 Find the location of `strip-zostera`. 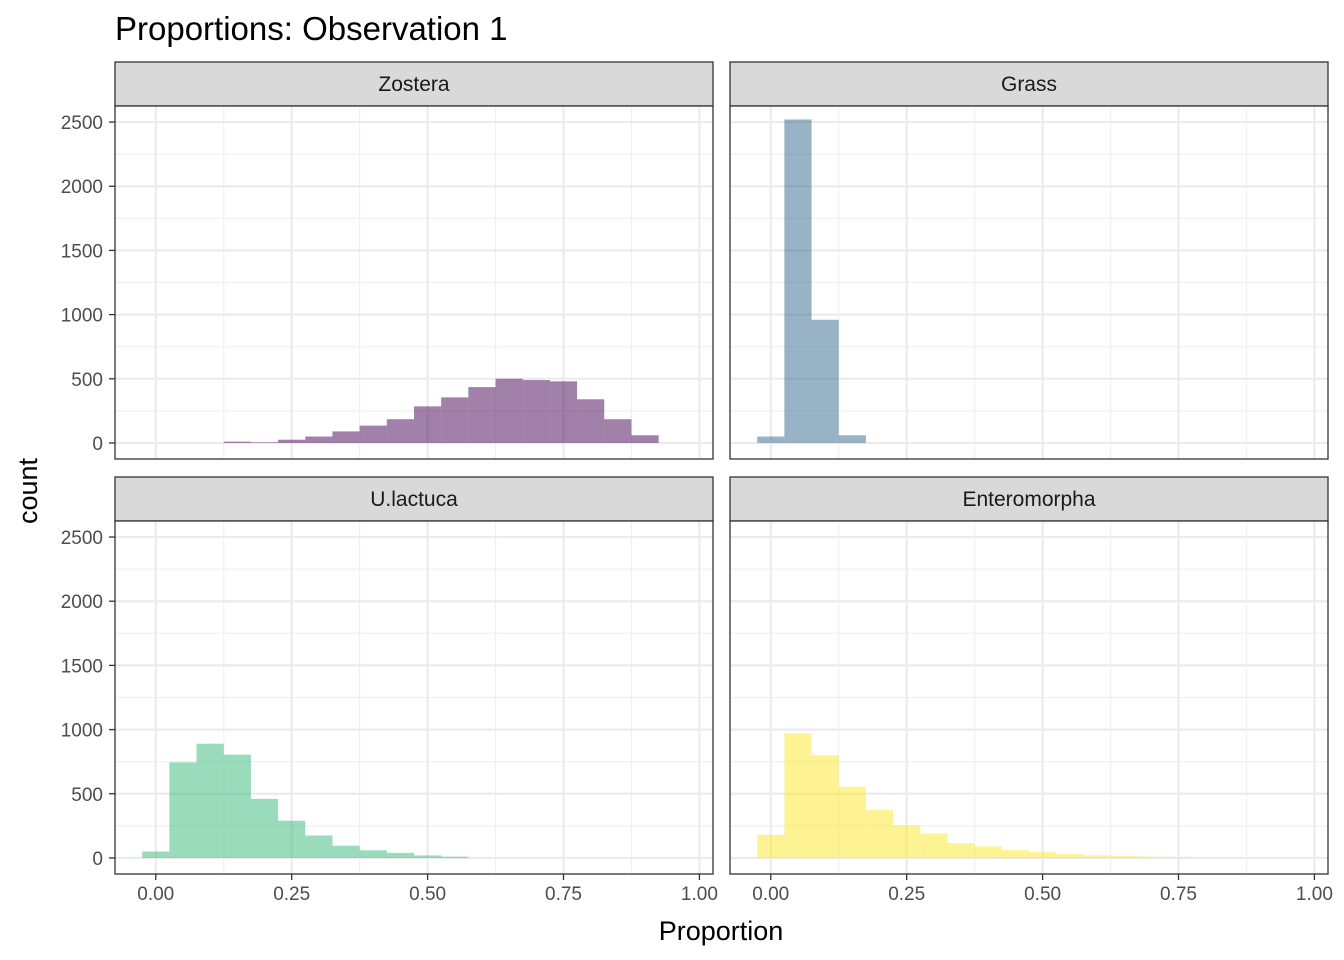

strip-zostera is located at coordinates (414, 84).